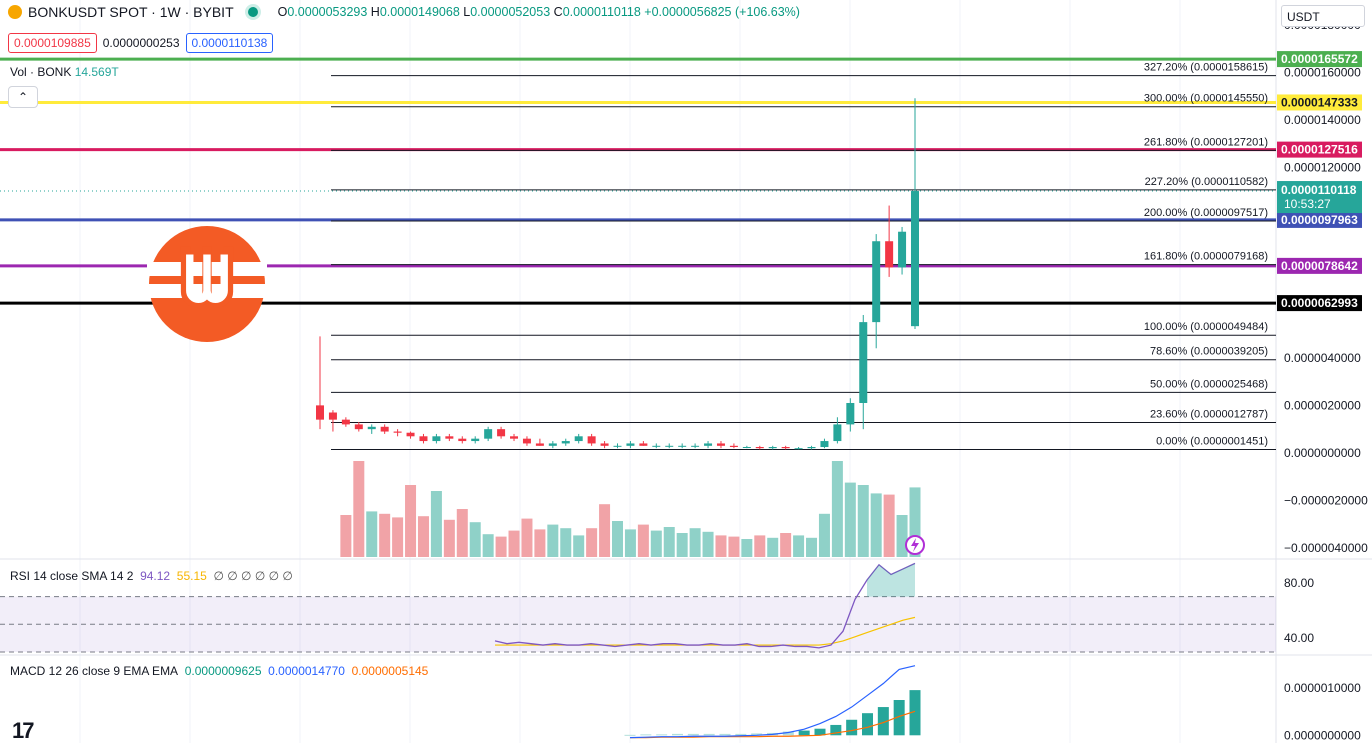 The width and height of the screenshot is (1372, 748). I want to click on volume-legend: Vol · BONK 14.569T, so click(64, 72).